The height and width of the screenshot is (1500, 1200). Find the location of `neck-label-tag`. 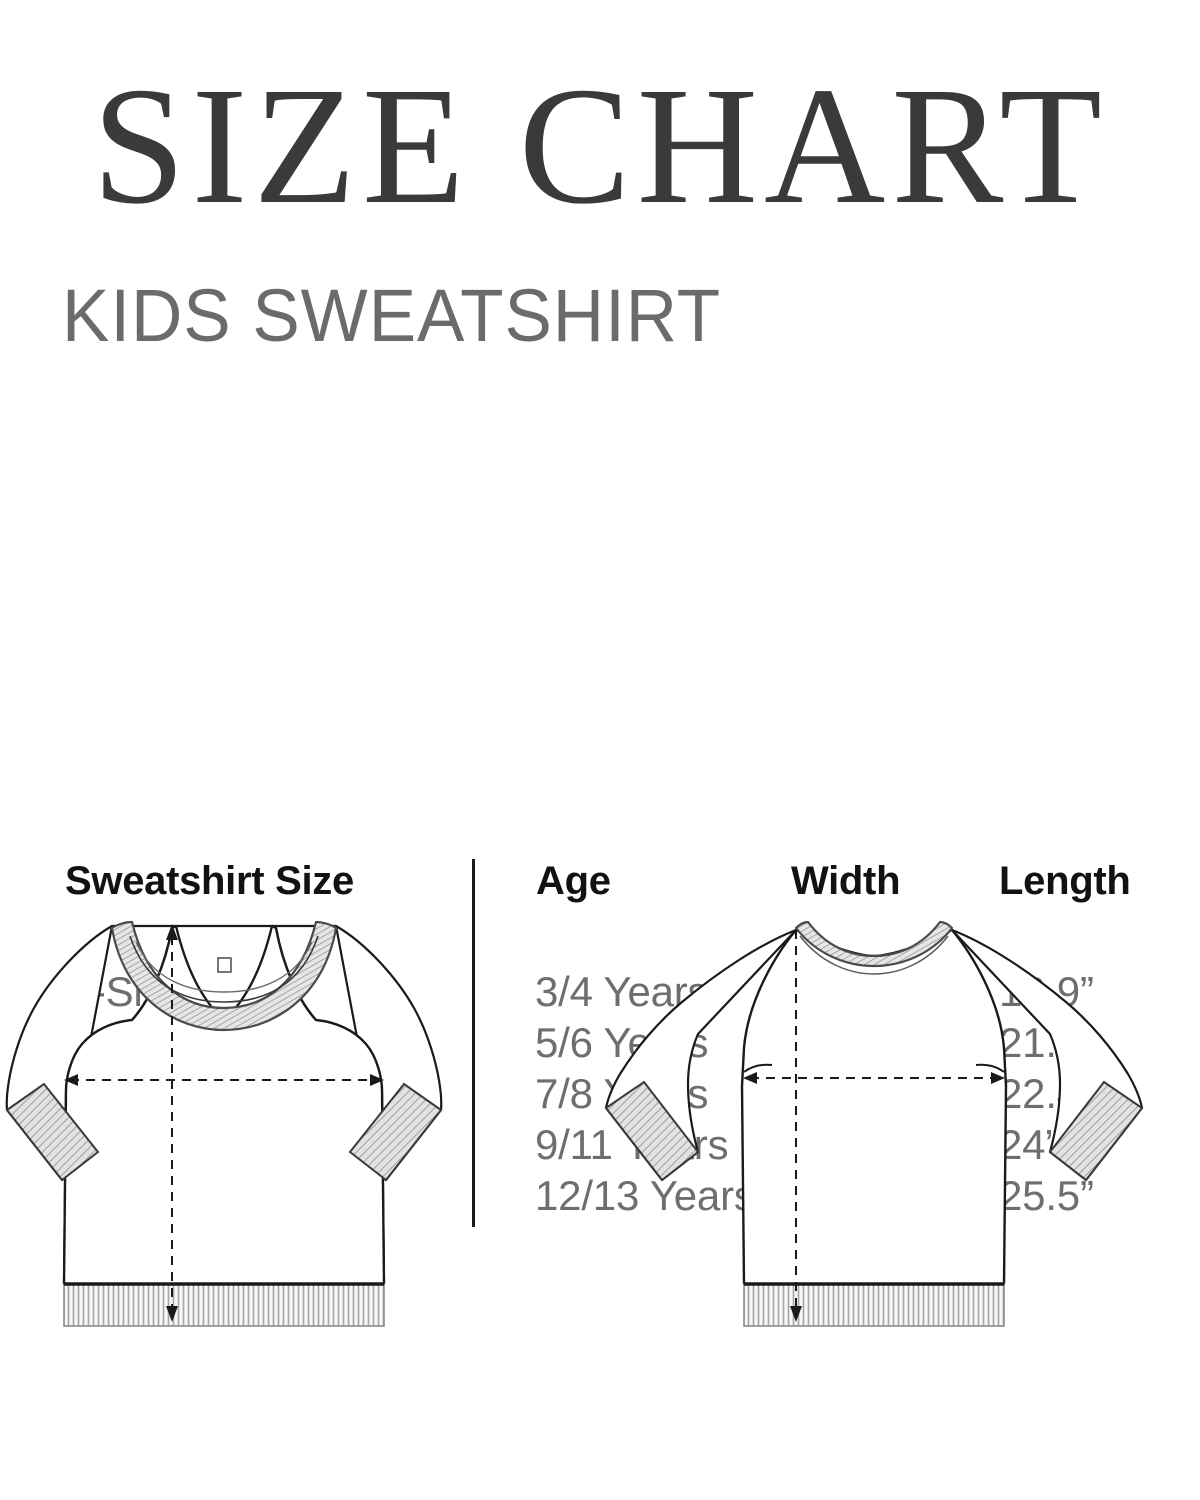

neck-label-tag is located at coordinates (224, 965).